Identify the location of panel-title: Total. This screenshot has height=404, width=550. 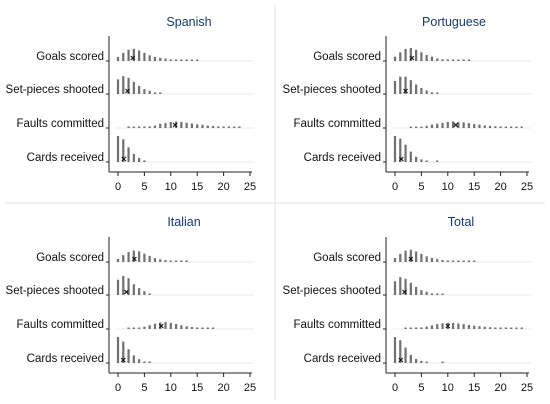
(461, 222).